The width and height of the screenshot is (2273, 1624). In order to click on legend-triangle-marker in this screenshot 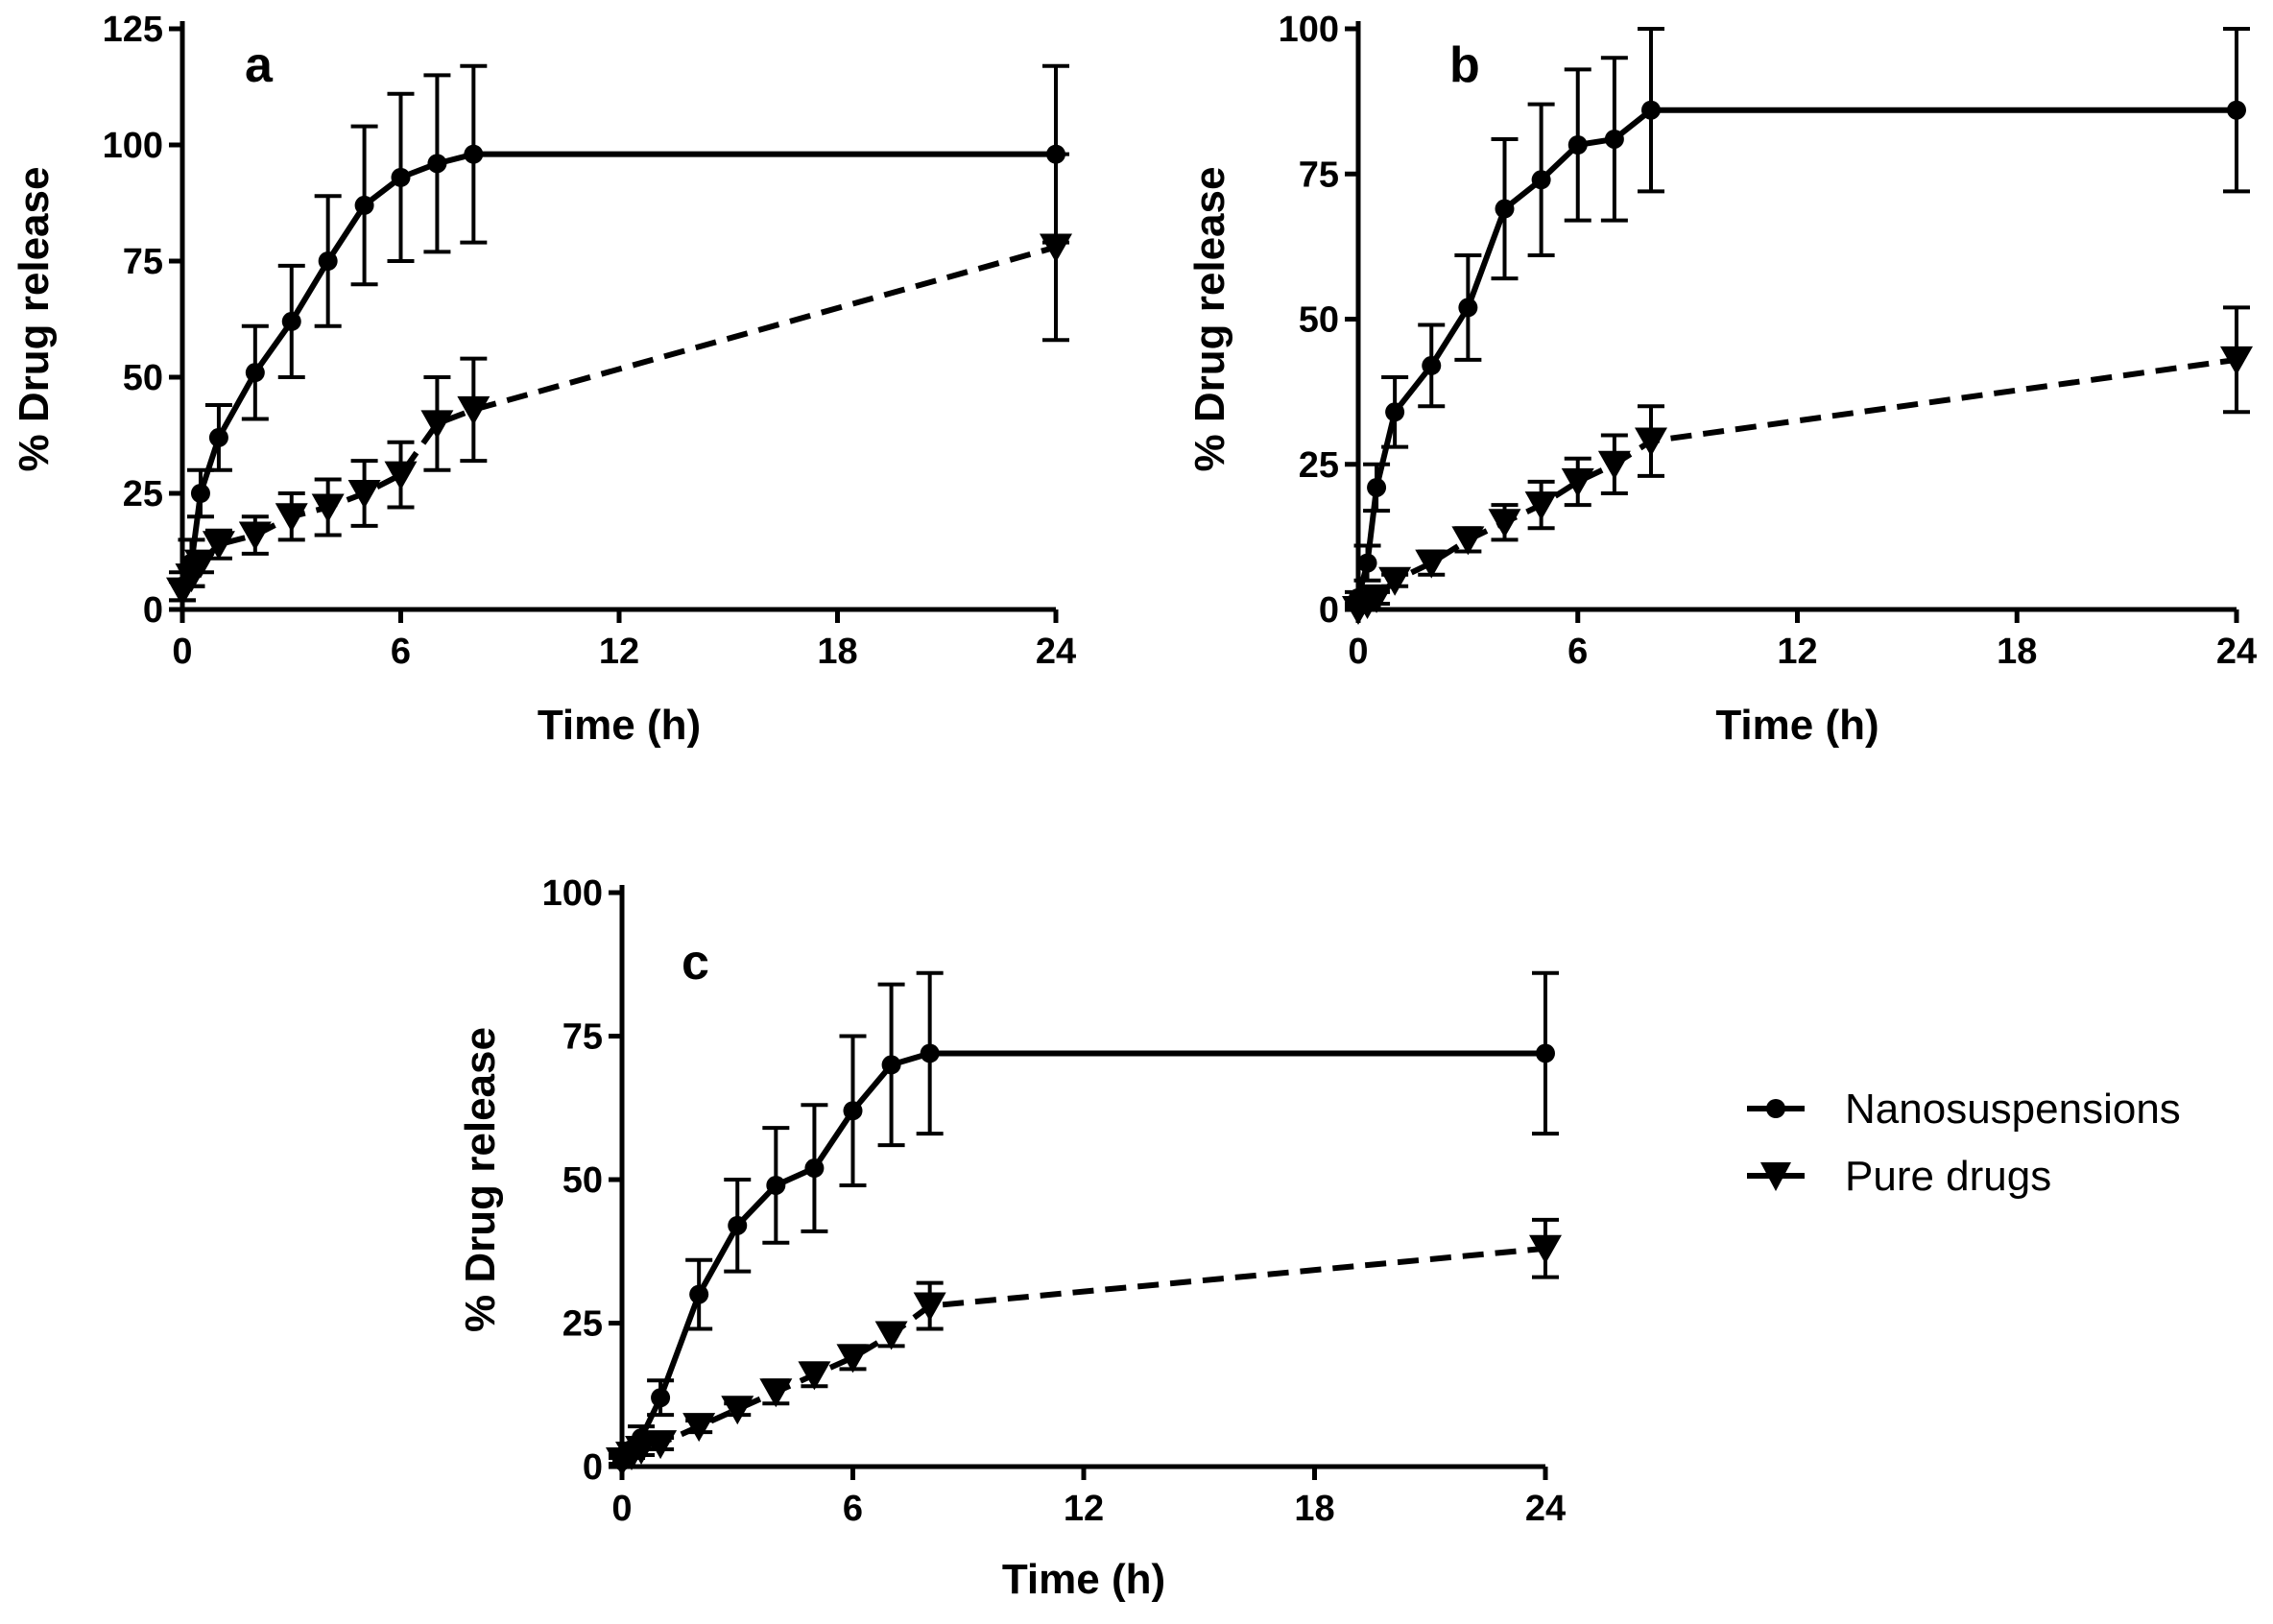, I will do `click(1775, 1176)`.